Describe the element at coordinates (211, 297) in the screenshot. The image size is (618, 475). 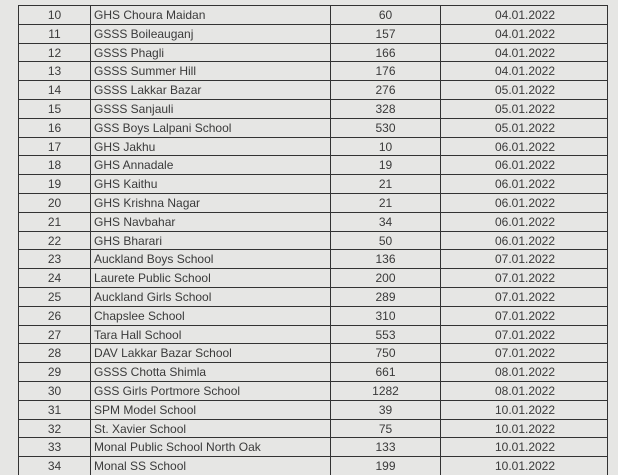
I see `school-name: Auckland Girls School` at that location.